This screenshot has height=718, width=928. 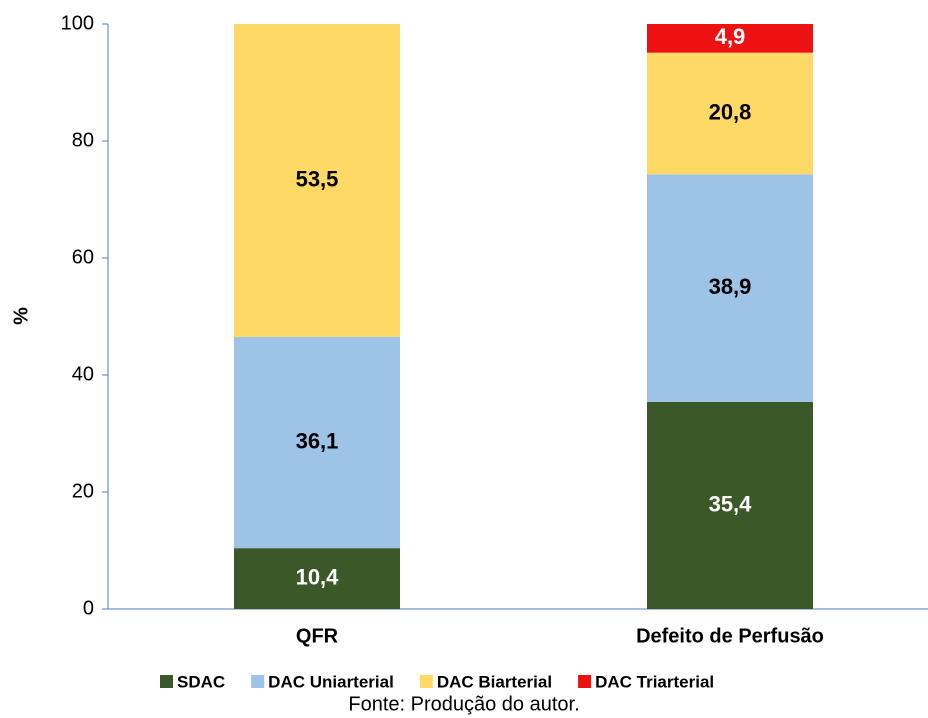 I want to click on y-tick-label: 100, so click(x=77, y=23).